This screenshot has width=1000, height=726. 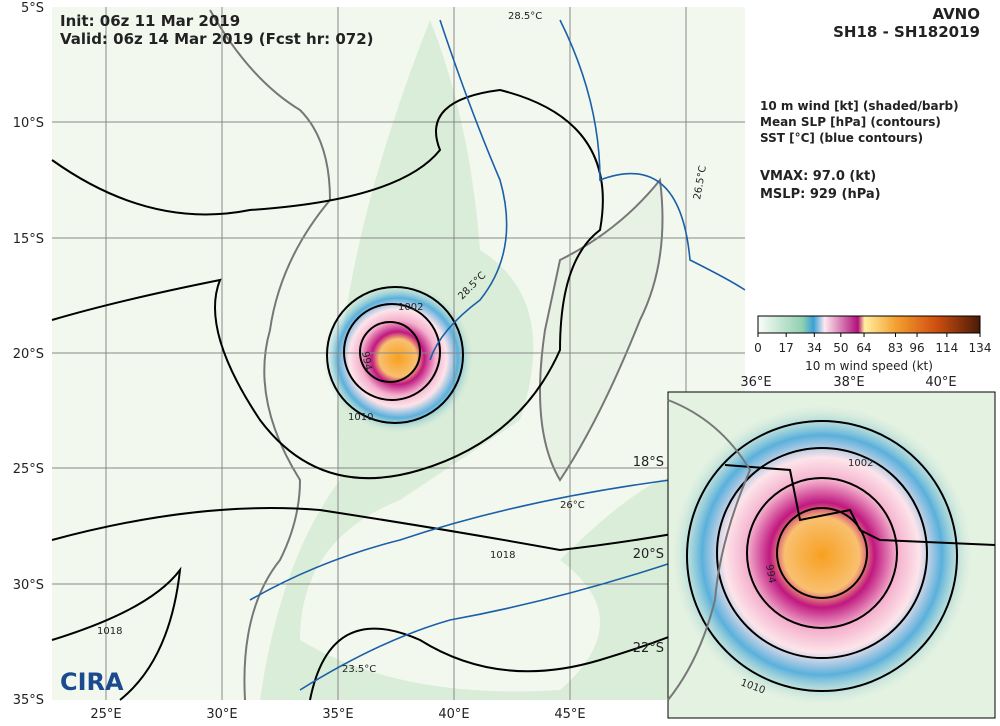 I want to click on lon-labels: 25°E 30°E 35°E 40°E 45°E, so click(x=337, y=714).